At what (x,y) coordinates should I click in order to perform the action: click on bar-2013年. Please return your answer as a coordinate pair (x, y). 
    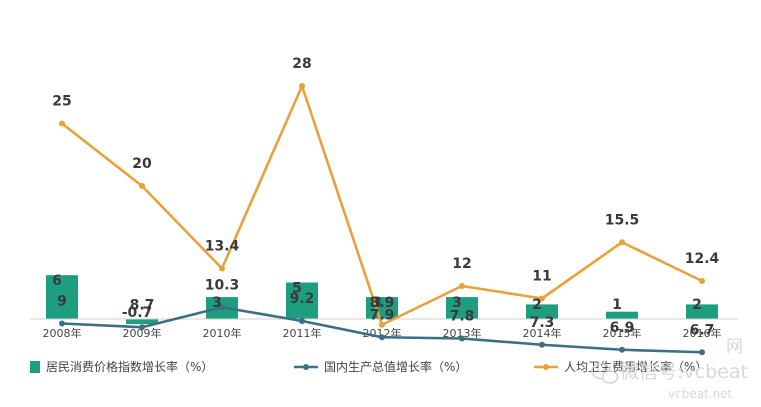
    Looking at the image, I should click on (462, 308).